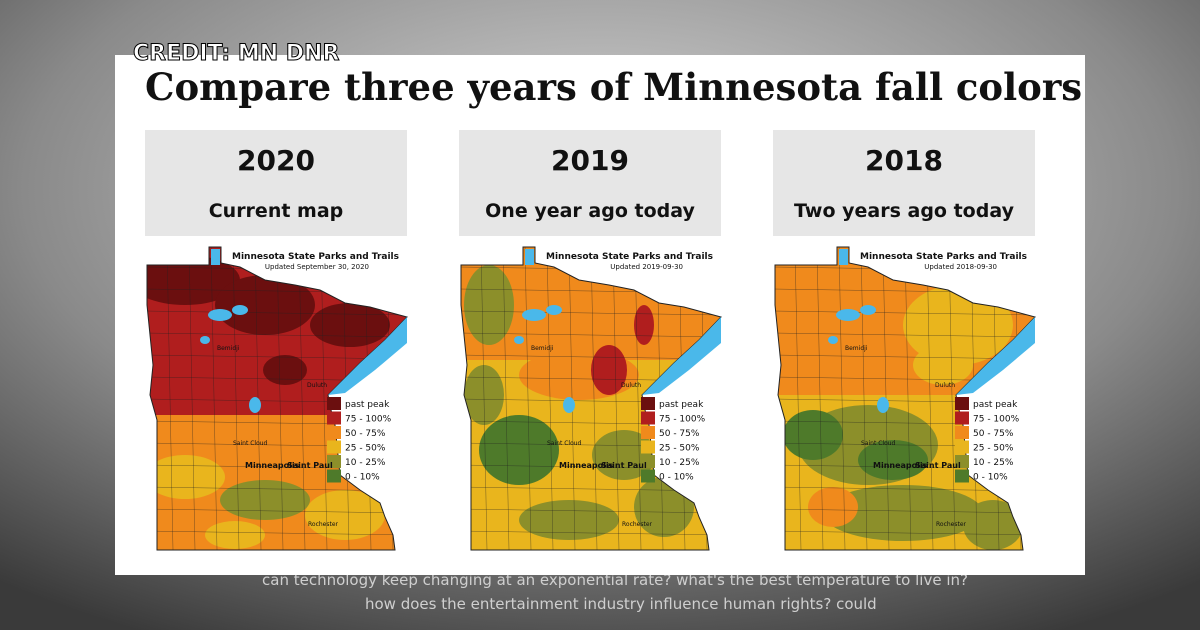 This screenshot has width=1200, height=630. I want to click on legend-label: 0 - 10%, so click(676, 478).